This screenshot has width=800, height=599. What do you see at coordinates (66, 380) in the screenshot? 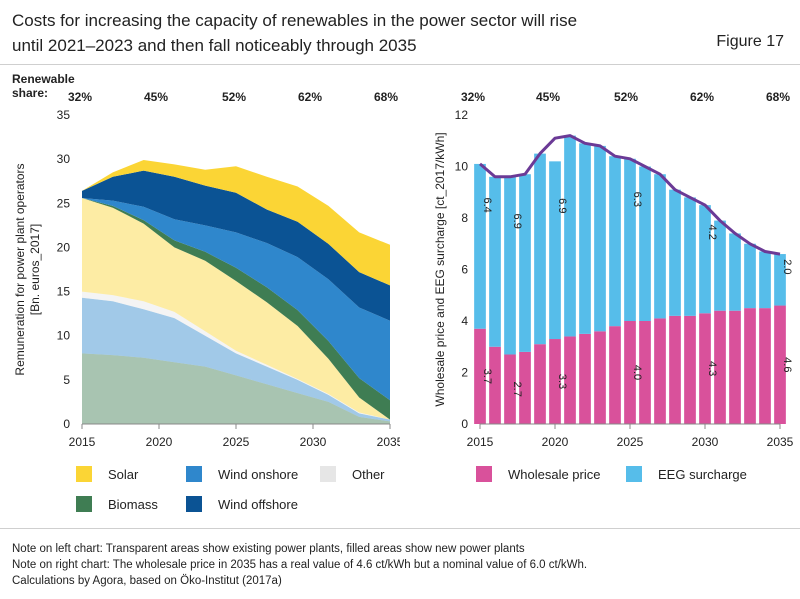
I see `left-y-tick-label: 5` at bounding box center [66, 380].